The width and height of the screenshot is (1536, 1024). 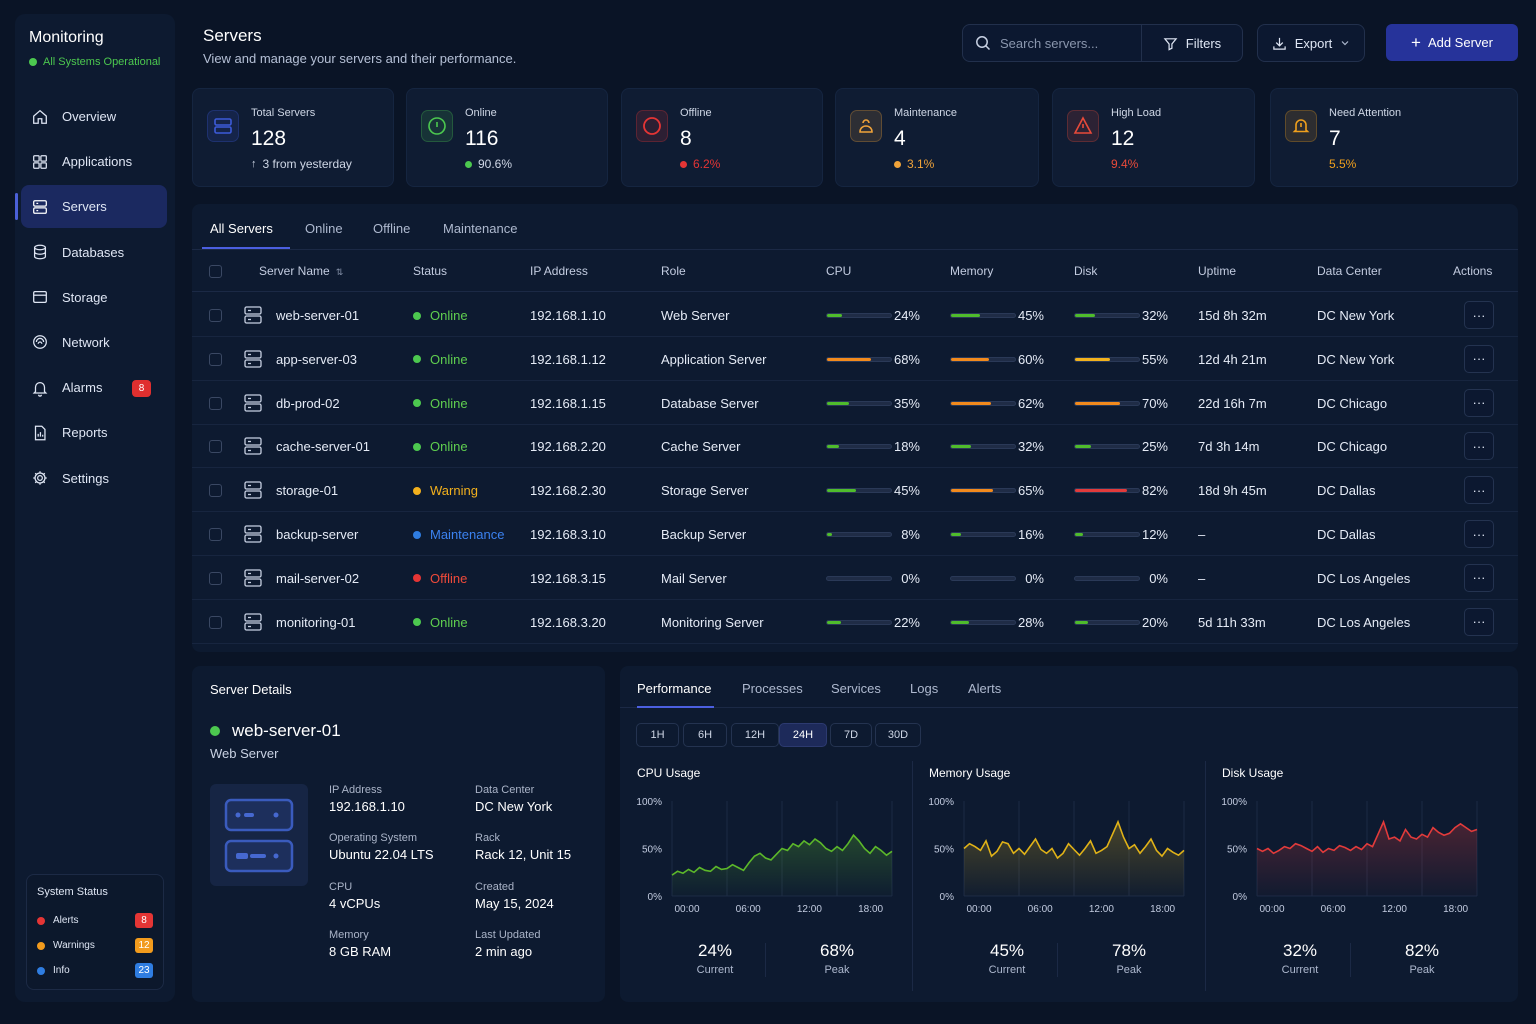 I want to click on server-name: mail-server-02, so click(x=318, y=578).